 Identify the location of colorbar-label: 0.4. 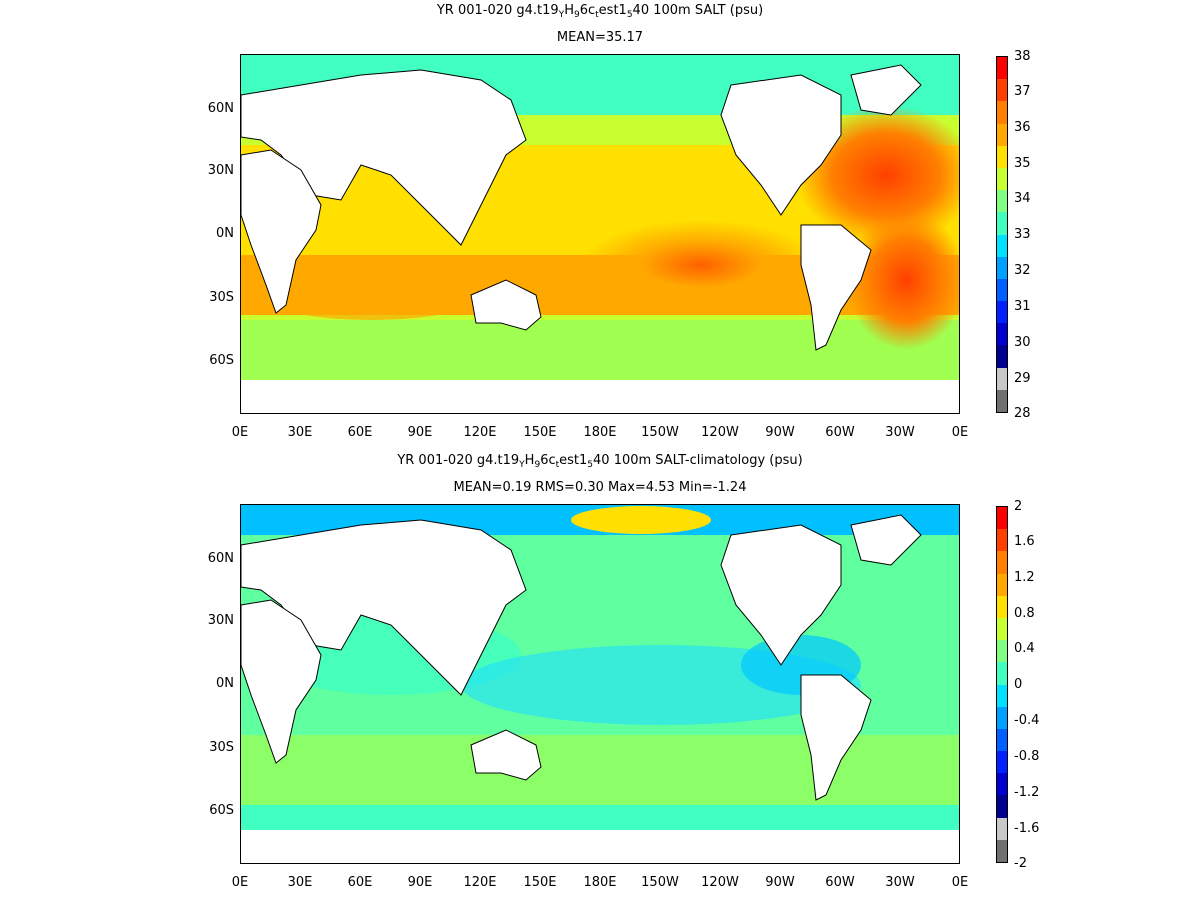
(1024, 648).